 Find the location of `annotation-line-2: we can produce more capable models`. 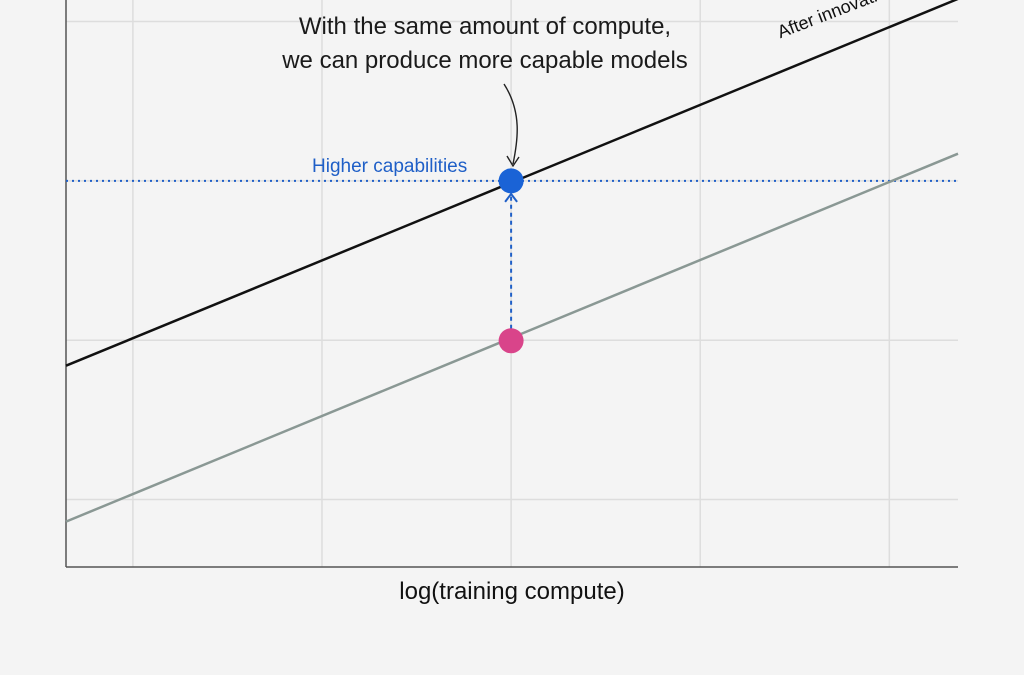

annotation-line-2: we can produce more capable models is located at coordinates (485, 60).